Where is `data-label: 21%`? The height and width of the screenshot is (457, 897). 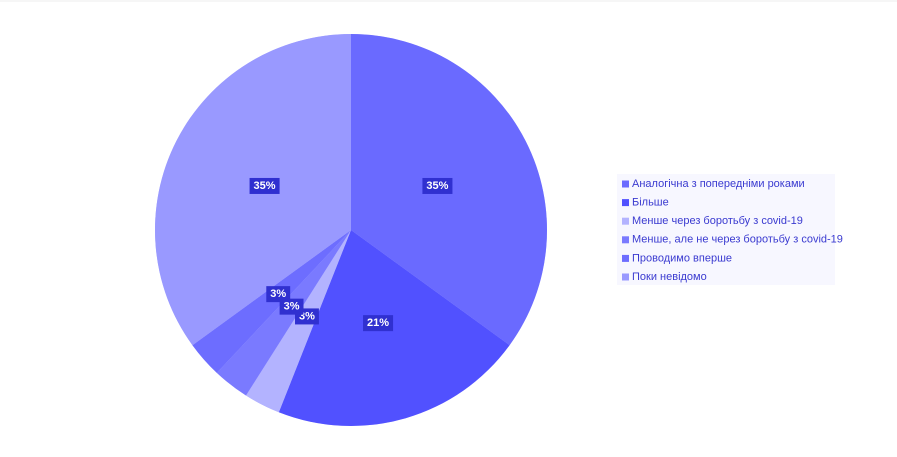 data-label: 21% is located at coordinates (378, 323).